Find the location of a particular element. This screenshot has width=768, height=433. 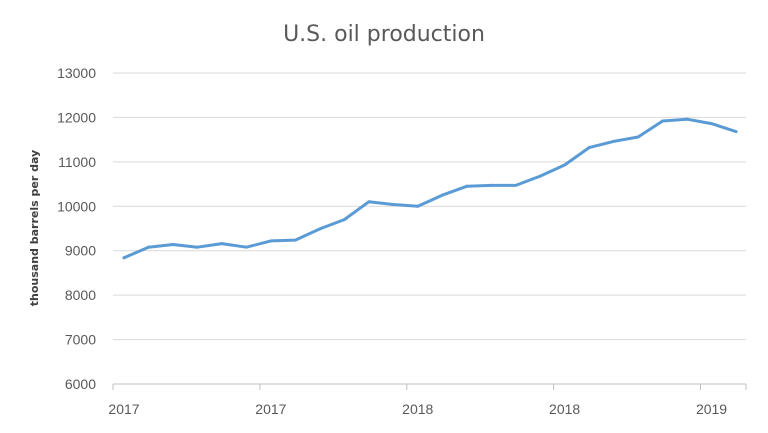

y-axis: 6000 7000 8000 9000 10000 11000 12000 13000 is located at coordinates (76, 228).